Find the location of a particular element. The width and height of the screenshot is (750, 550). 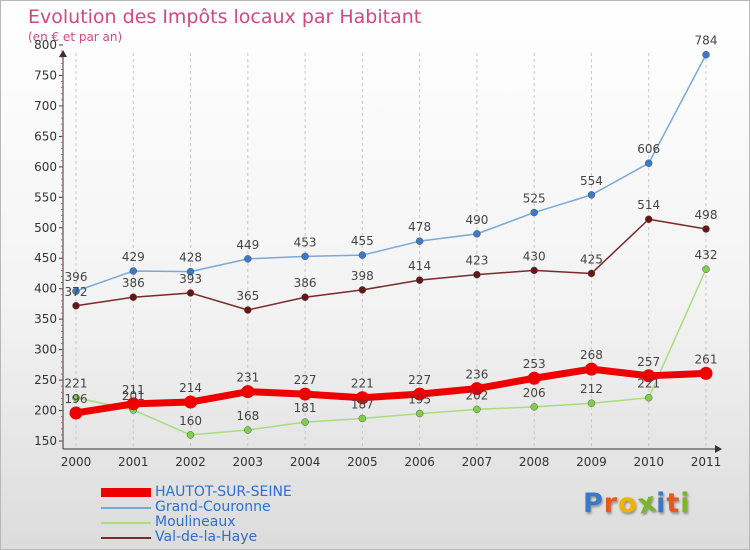

chart-title: Evolution des Impôts locaux par Habitant is located at coordinates (225, 17).